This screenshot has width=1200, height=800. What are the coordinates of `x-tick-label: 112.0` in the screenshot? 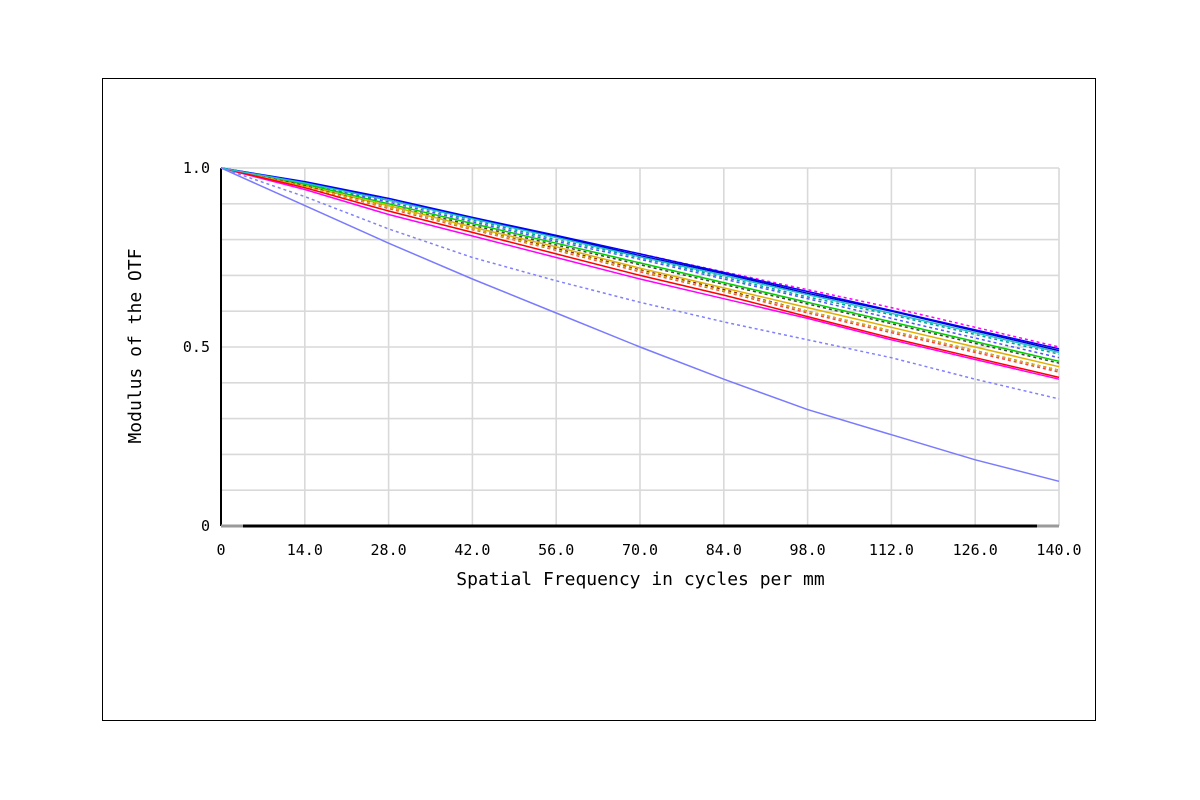 It's located at (891, 550).